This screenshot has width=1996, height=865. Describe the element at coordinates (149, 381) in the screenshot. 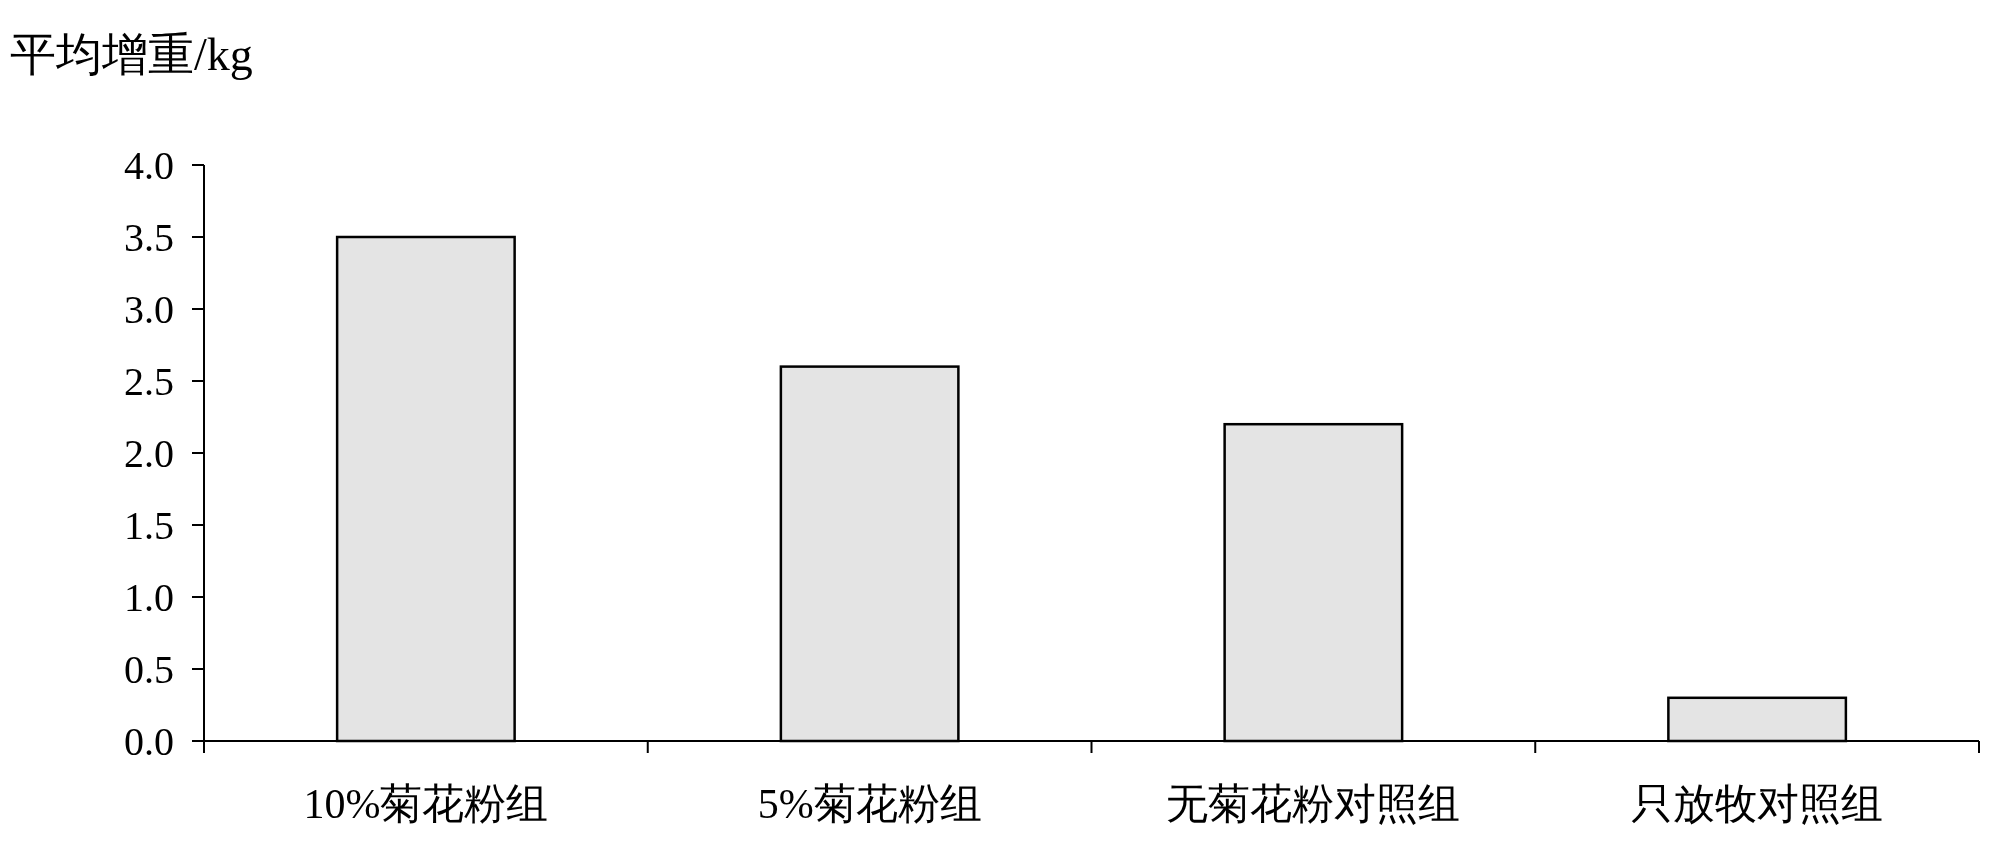

I see `y-tick-label: 2.5` at that location.